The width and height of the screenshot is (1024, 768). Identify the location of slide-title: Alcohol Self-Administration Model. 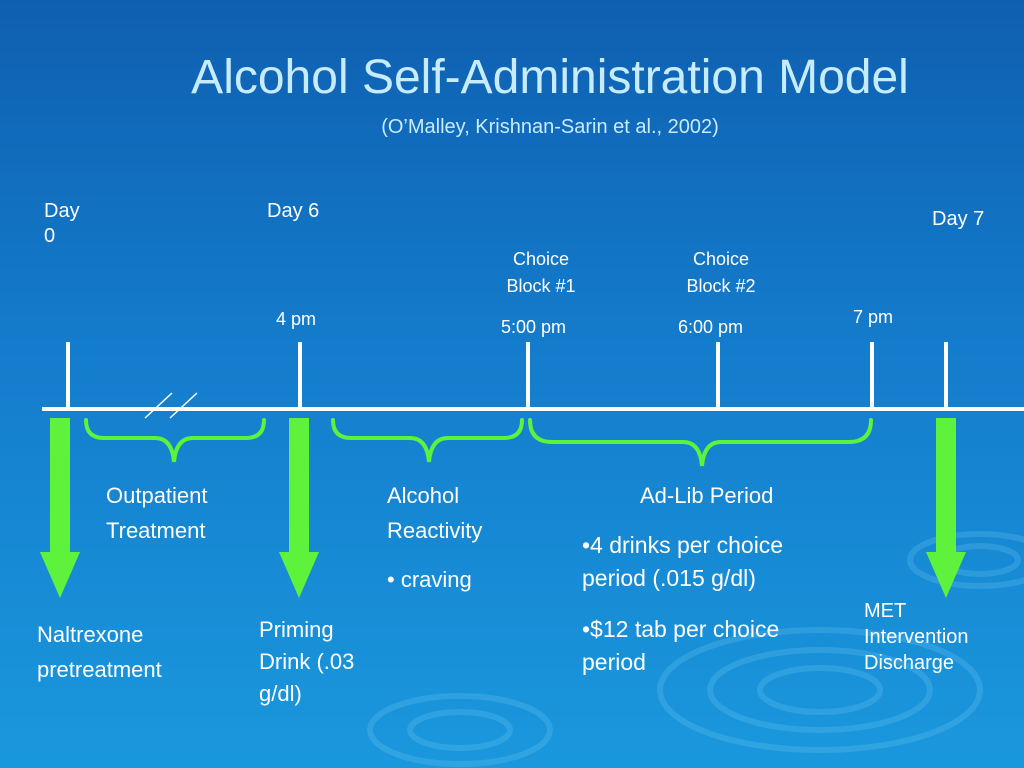
(550, 77).